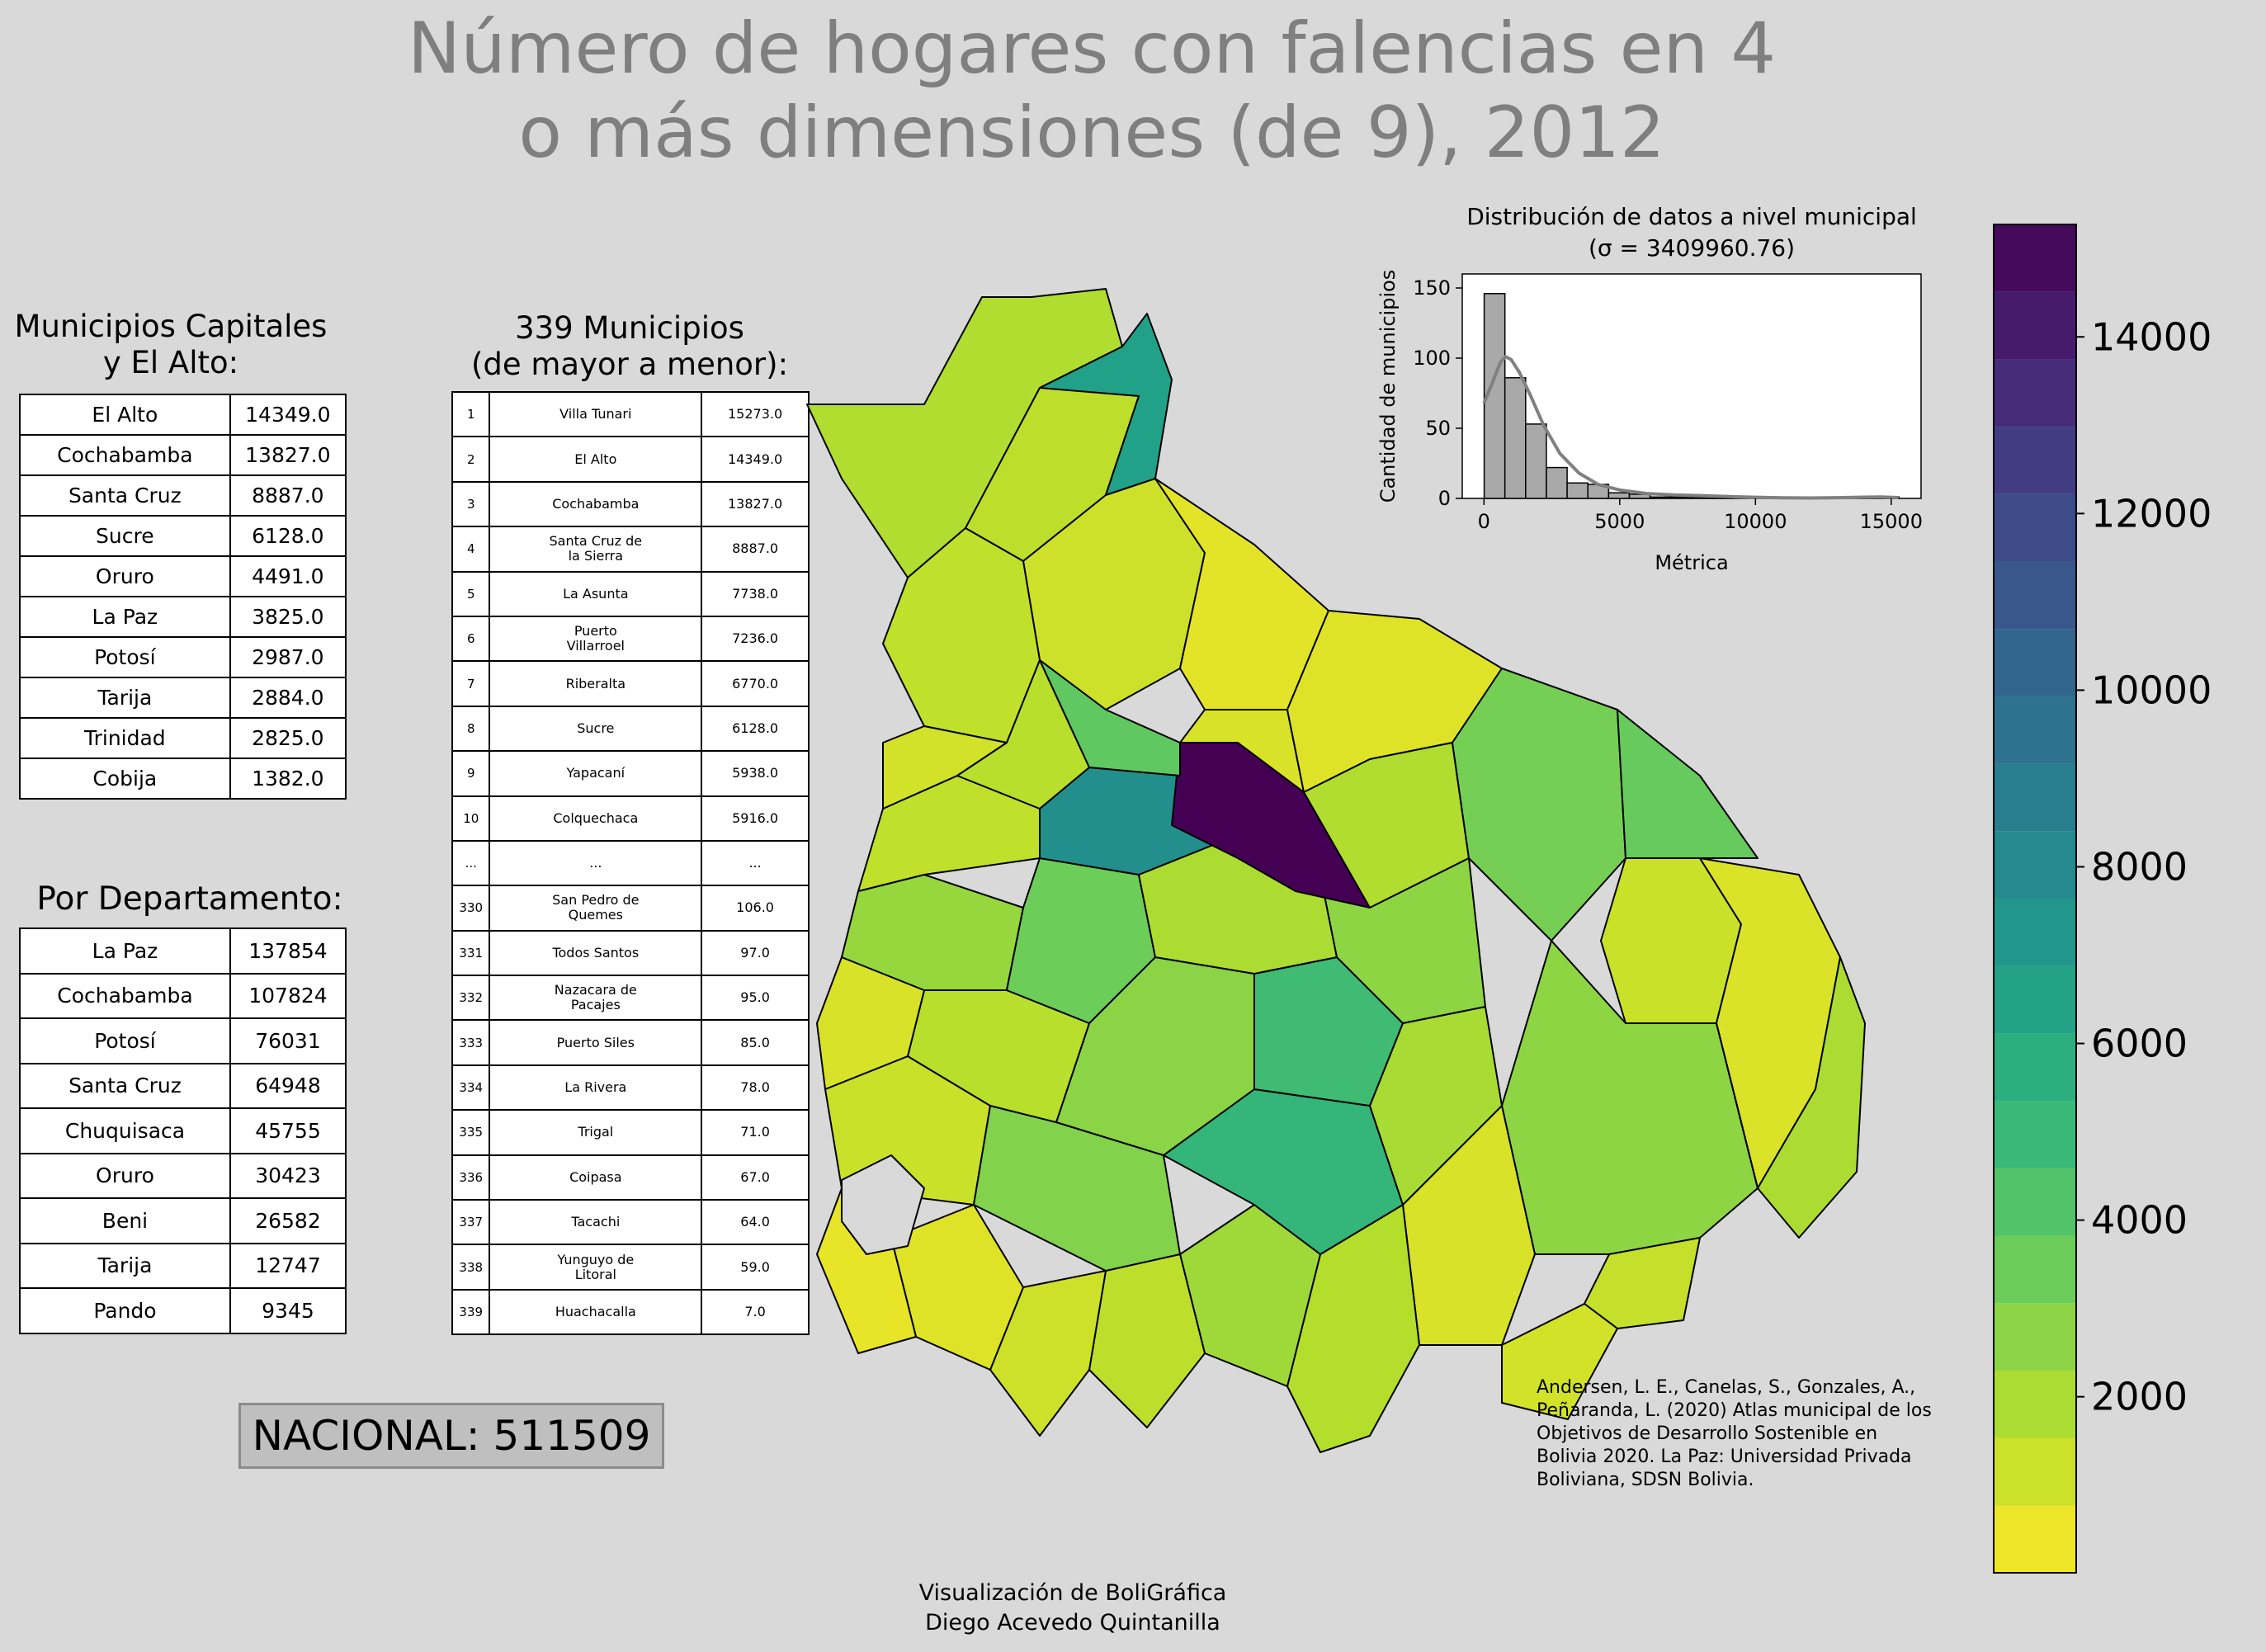 The width and height of the screenshot is (2266, 1652). What do you see at coordinates (755, 953) in the screenshot?
I see `table-cell: 97.0` at bounding box center [755, 953].